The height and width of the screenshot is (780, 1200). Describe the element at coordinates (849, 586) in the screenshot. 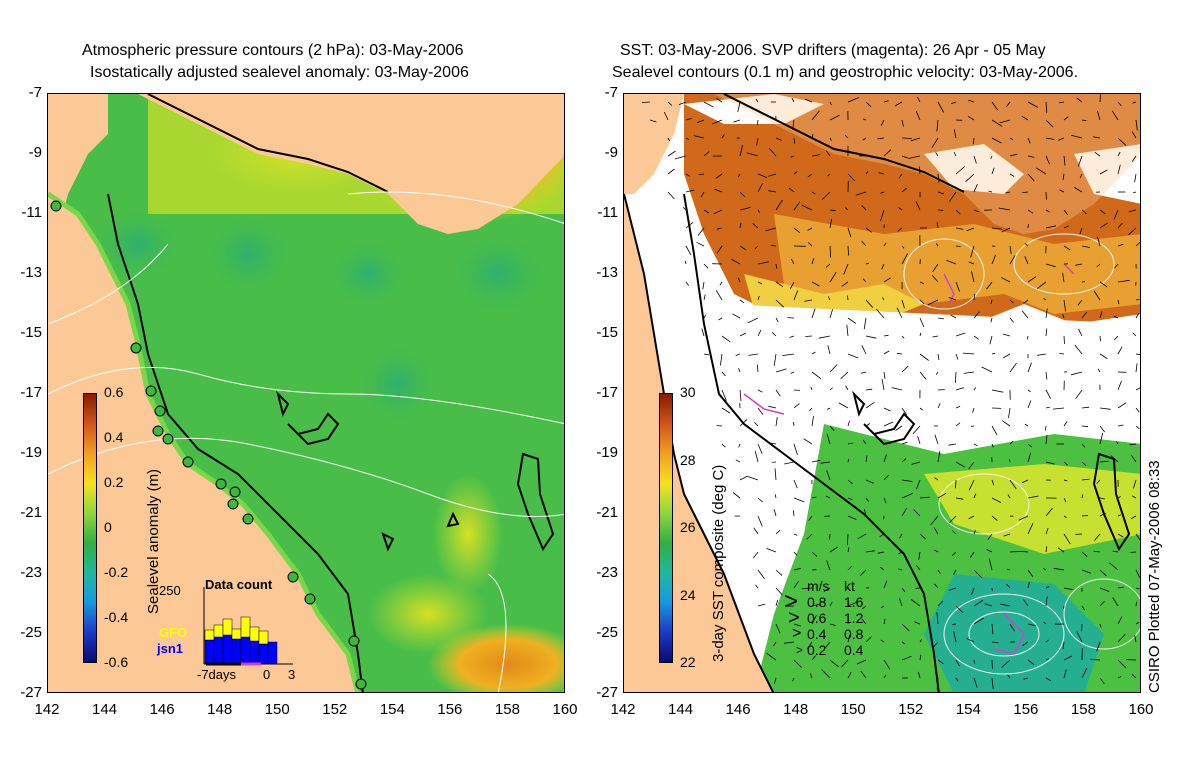

I see `speed-legend-header-kt: kt` at that location.